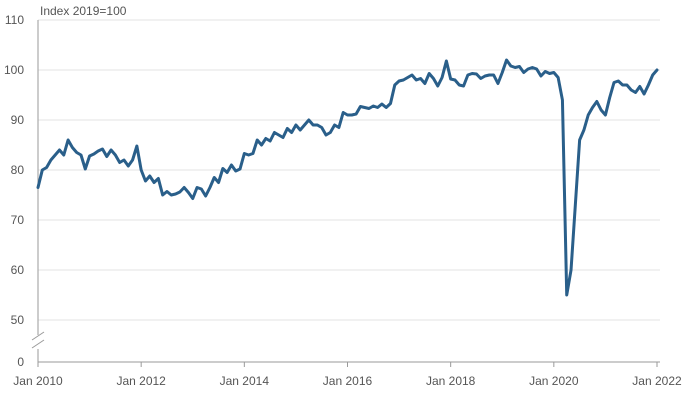 This screenshot has width=690, height=404. What do you see at coordinates (141, 381) in the screenshot?
I see `x-tick-jan-2012: Jan 2012` at bounding box center [141, 381].